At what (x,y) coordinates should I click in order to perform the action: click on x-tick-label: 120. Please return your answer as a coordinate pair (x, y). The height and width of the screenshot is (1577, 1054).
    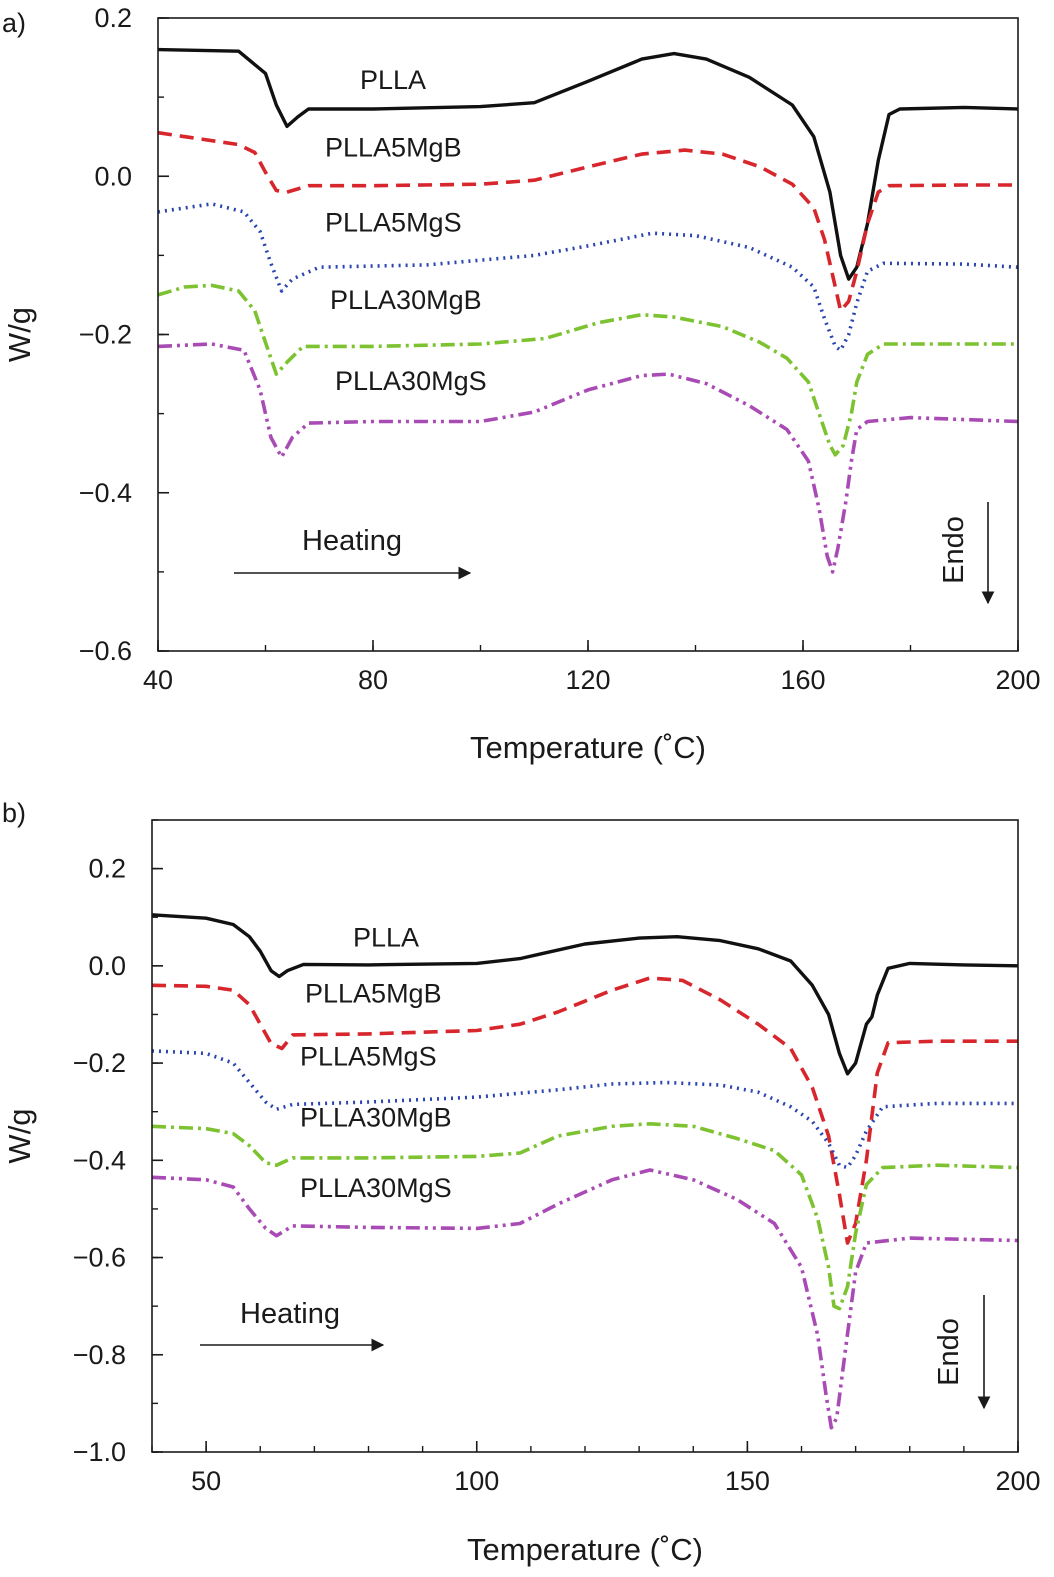
    Looking at the image, I should click on (587, 680).